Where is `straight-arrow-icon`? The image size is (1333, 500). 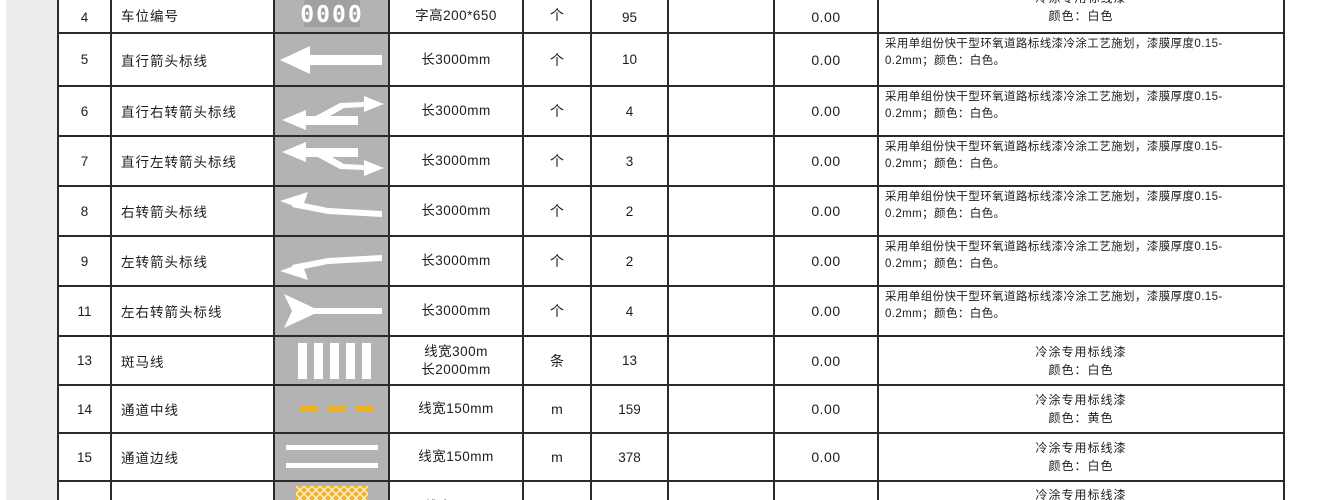
straight-arrow-icon is located at coordinates (330, 59).